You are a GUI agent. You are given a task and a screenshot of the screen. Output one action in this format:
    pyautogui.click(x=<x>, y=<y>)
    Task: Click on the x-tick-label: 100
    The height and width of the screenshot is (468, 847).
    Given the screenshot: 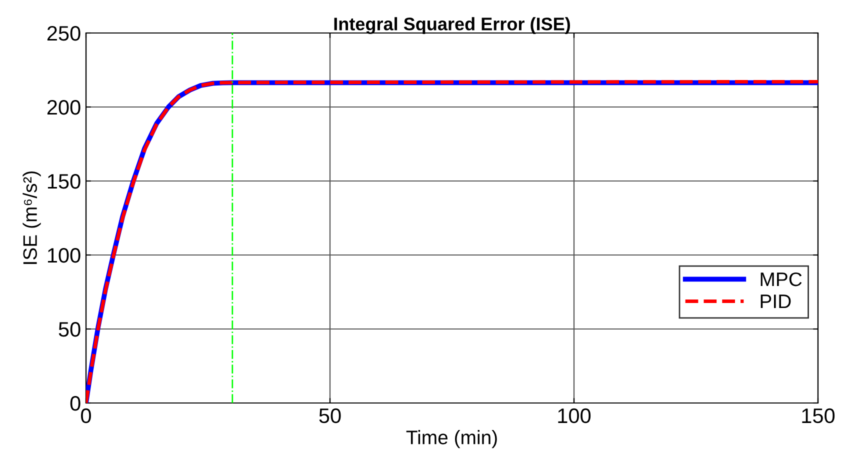 What is the action you would take?
    pyautogui.click(x=574, y=416)
    